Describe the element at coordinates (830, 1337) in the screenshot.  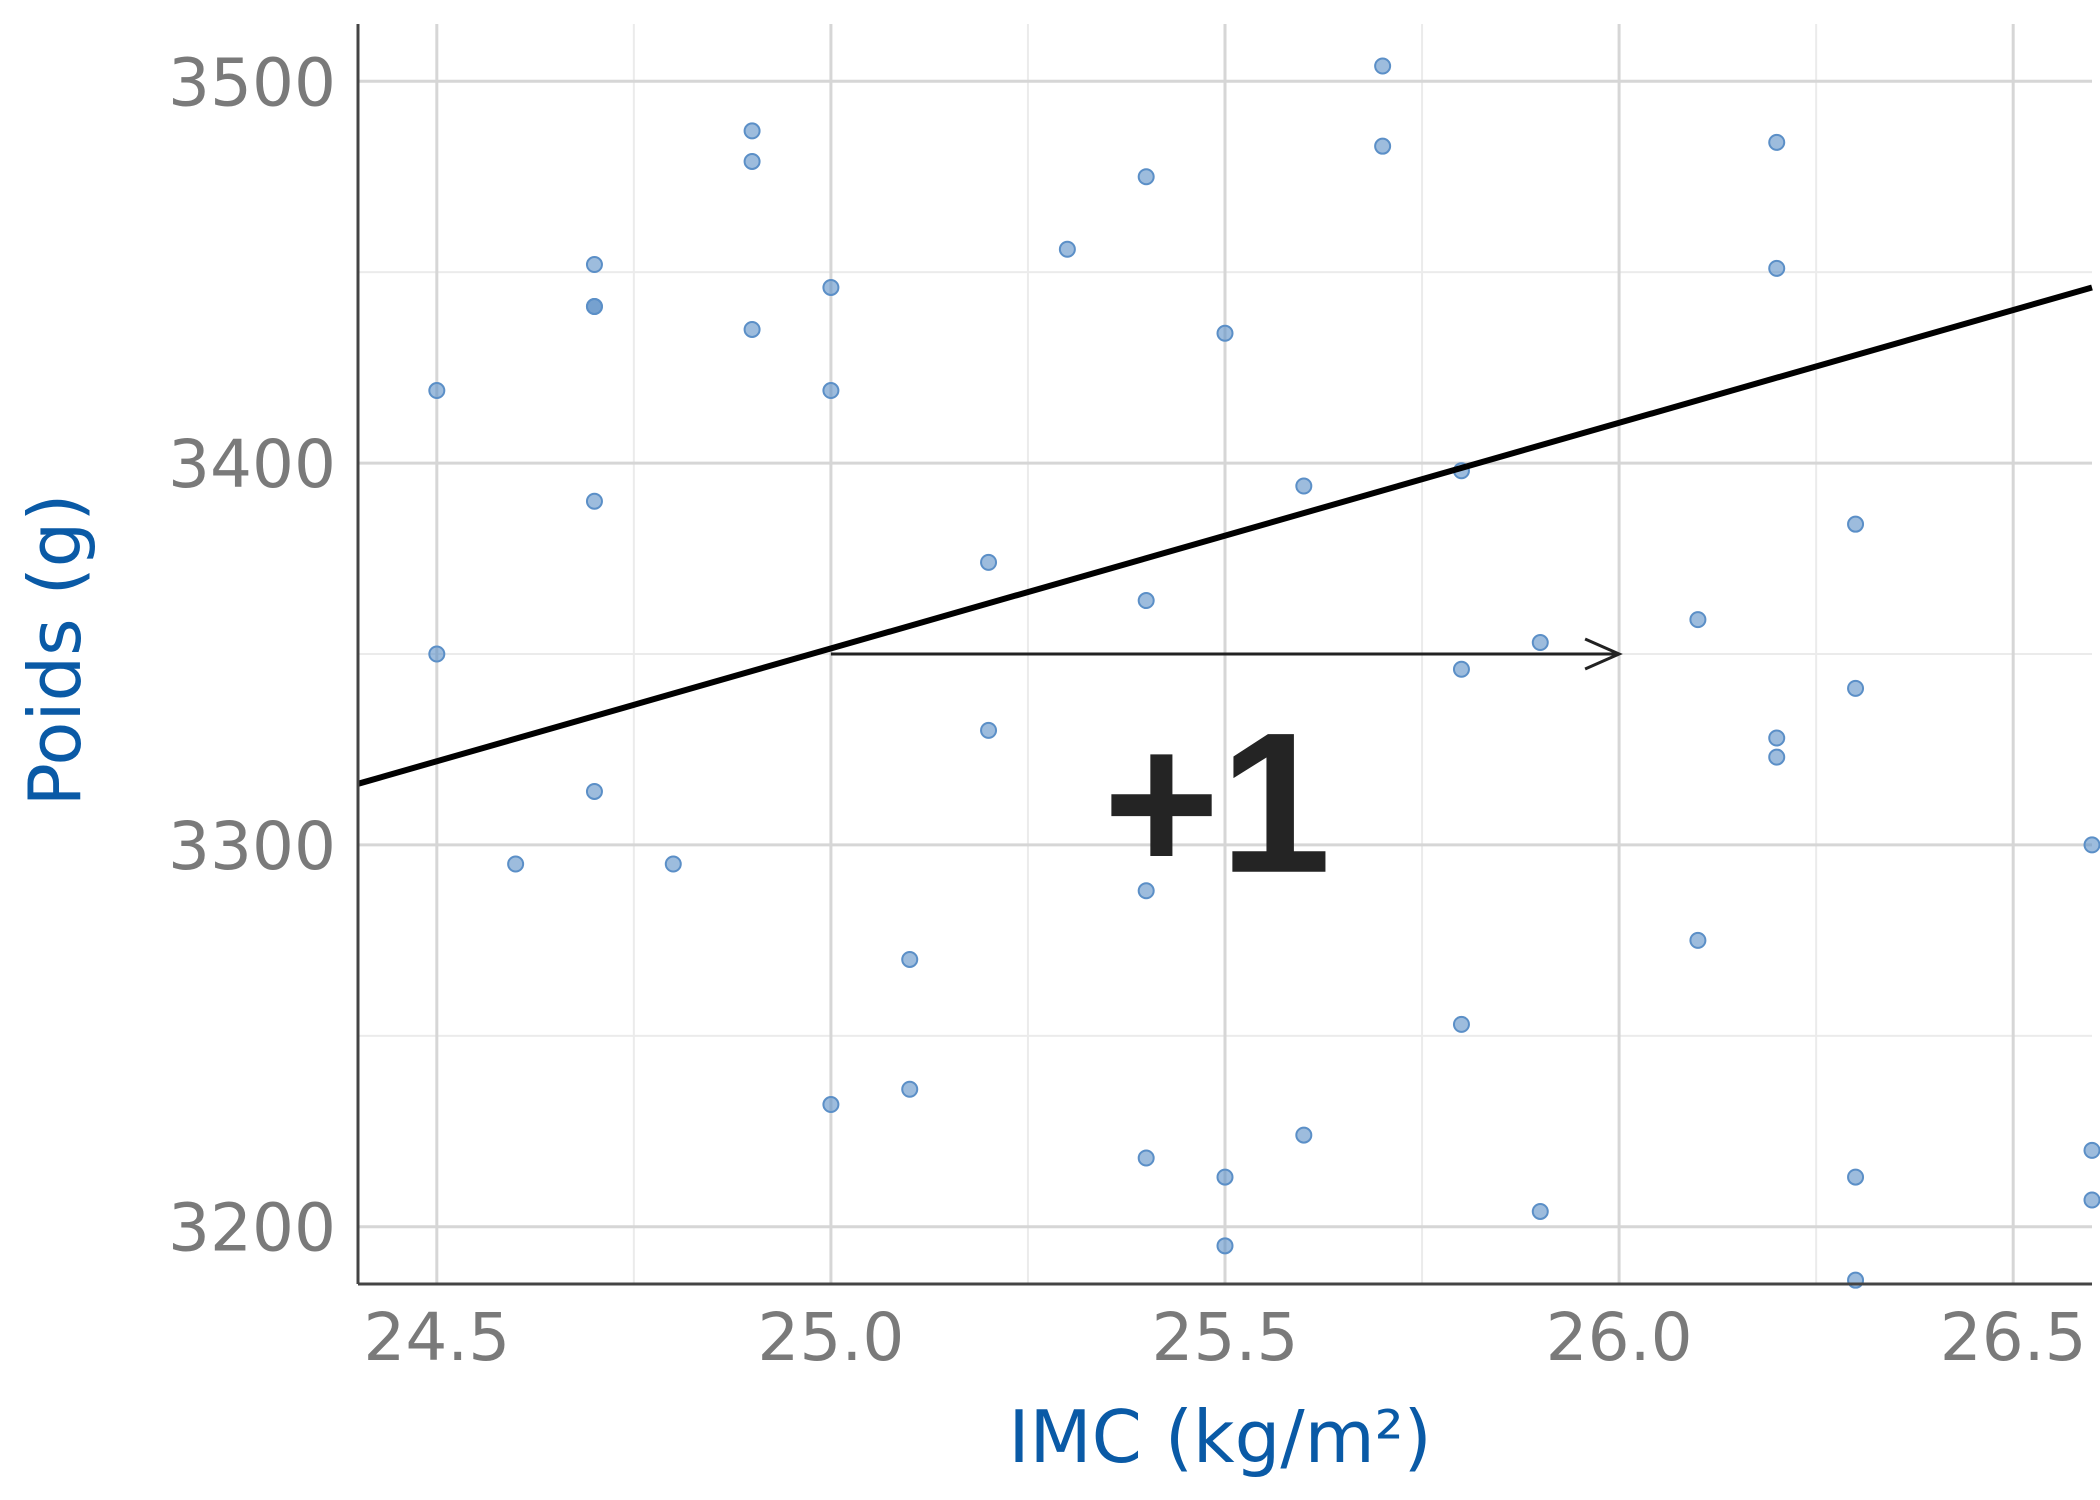
I see `x-tick-label: 25.0` at that location.